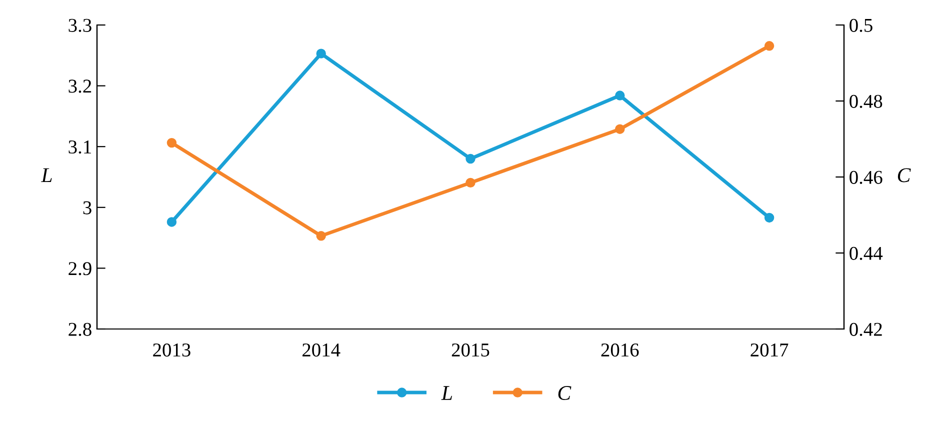  What do you see at coordinates (904, 175) in the screenshot?
I see `y2-axis-title: C` at bounding box center [904, 175].